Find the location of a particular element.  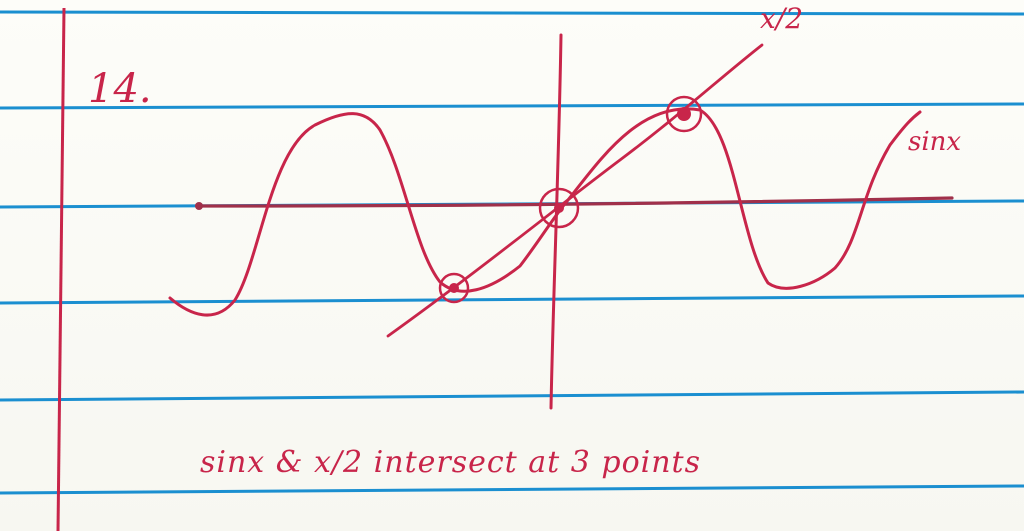

intersection-marker-right is located at coordinates (684, 114).